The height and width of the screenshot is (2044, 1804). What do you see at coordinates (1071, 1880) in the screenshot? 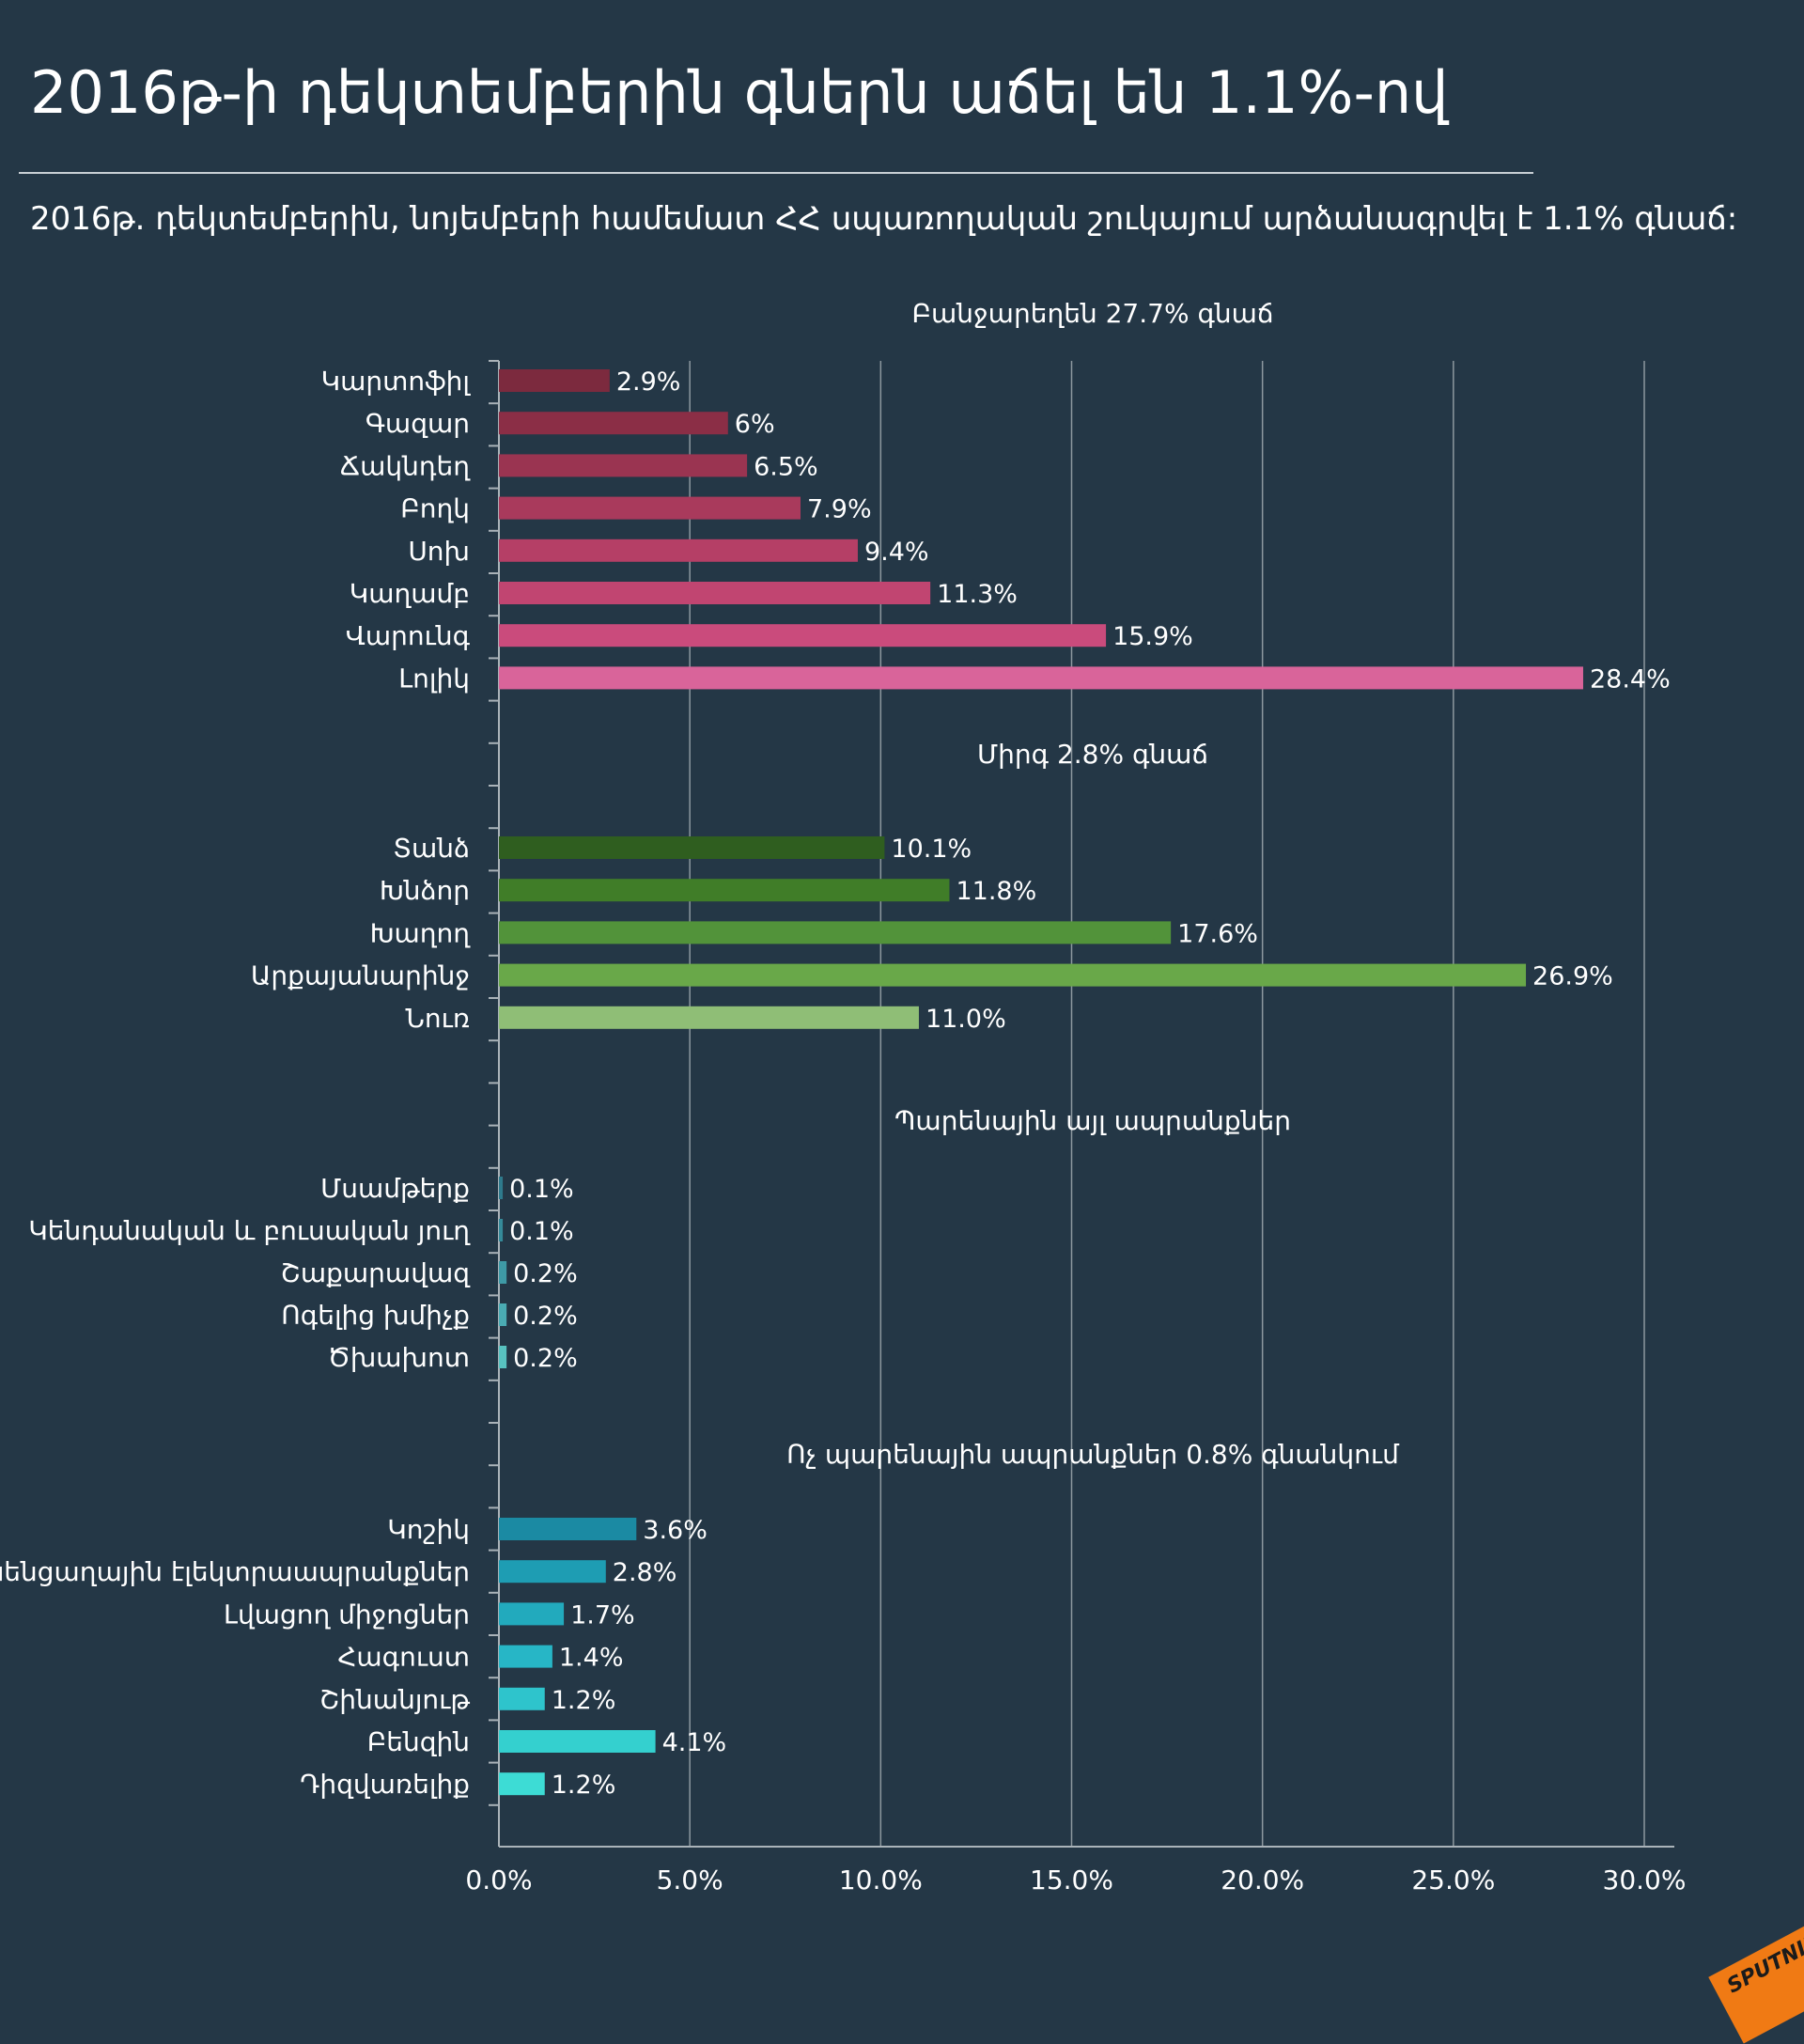
I see `x-tick-label: 15.0%` at bounding box center [1071, 1880].